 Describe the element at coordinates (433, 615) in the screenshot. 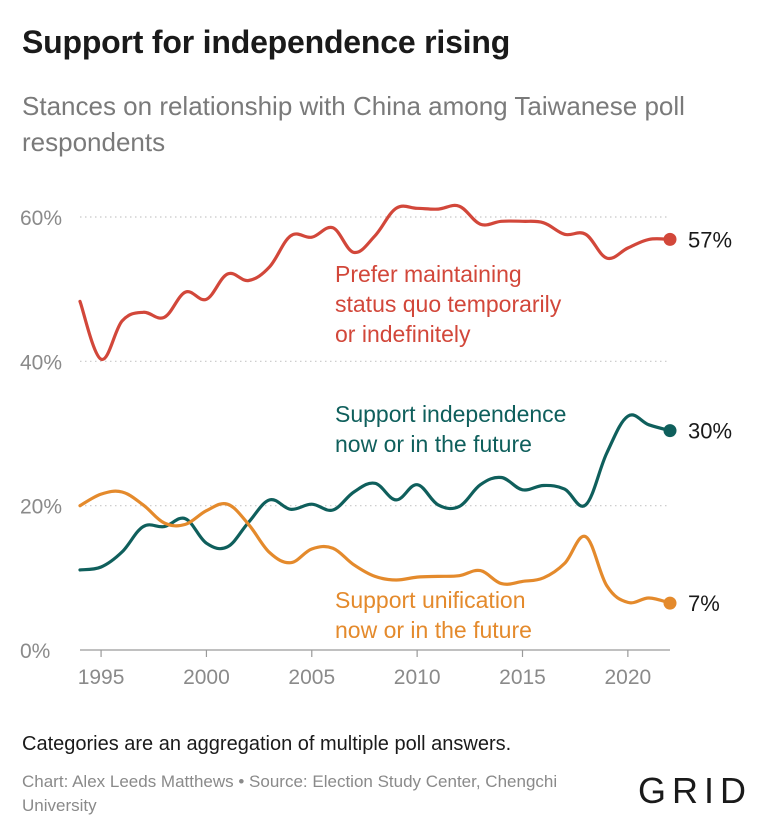

I see `unification-series-label: Support unification now or in the future` at that location.